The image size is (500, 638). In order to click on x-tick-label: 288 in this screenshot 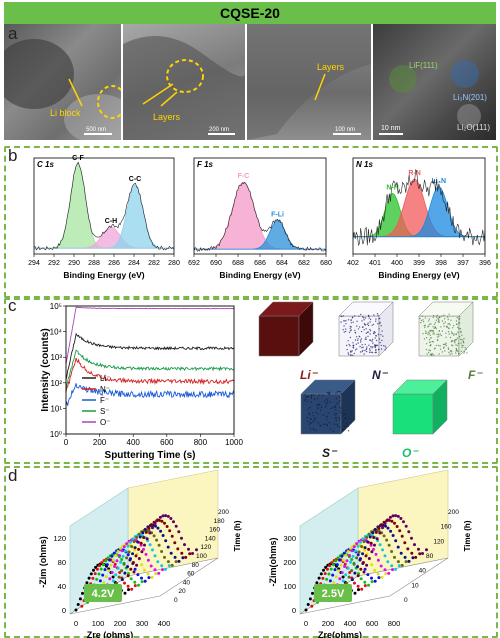, I will do `click(94, 263)`.